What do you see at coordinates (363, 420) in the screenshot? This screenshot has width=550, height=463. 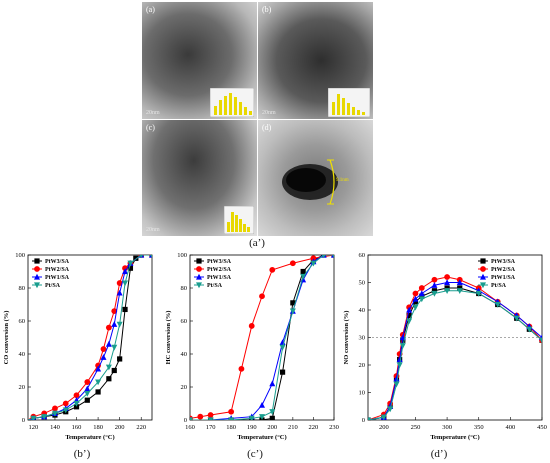 I see `y-tick-label: 0` at bounding box center [363, 420].